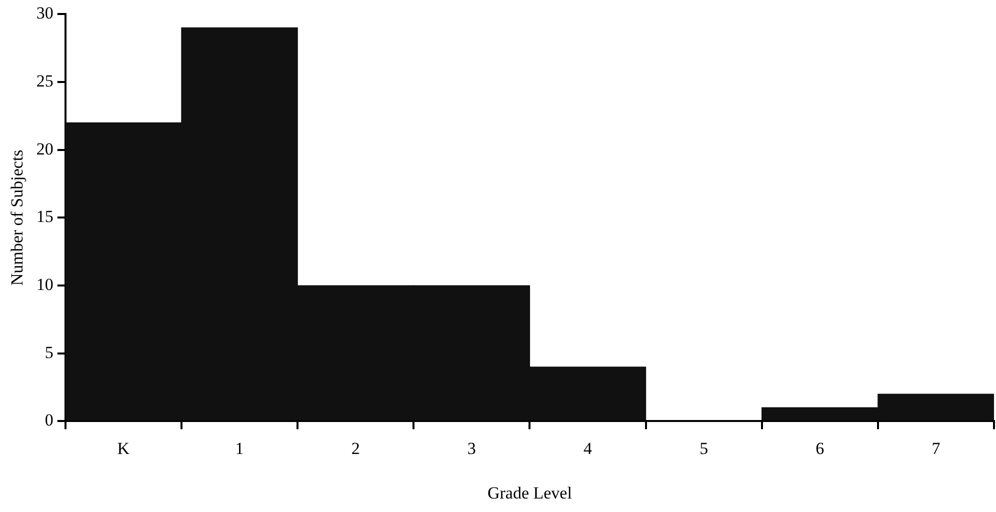 This screenshot has height=512, width=996. What do you see at coordinates (355, 448) in the screenshot?
I see `x-tick-label: 2` at bounding box center [355, 448].